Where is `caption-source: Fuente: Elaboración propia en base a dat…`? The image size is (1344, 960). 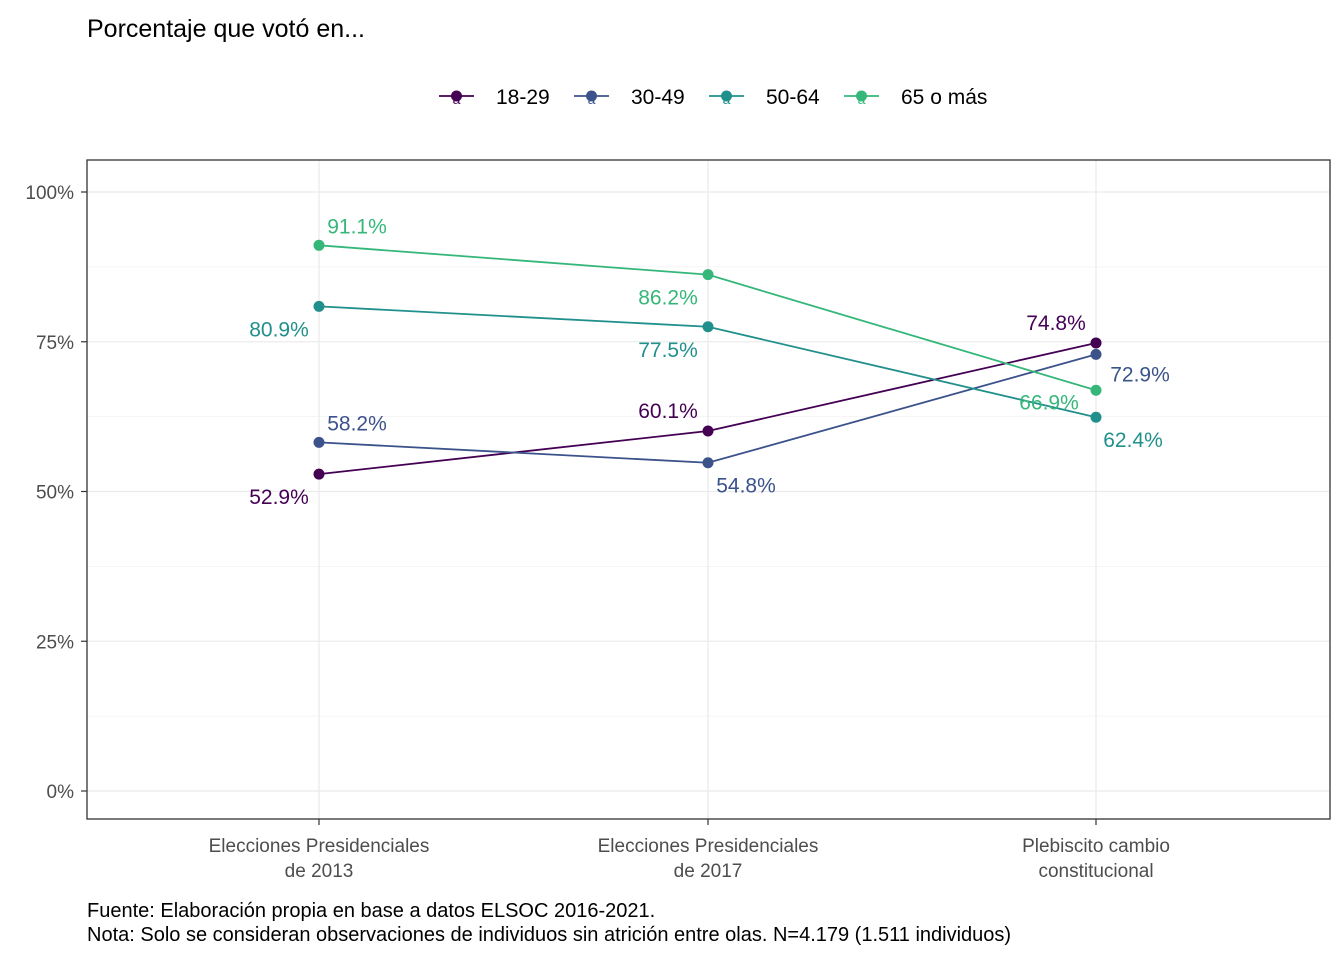
caption-source: Fuente: Elaboración propia en base a dat… is located at coordinates (371, 911).